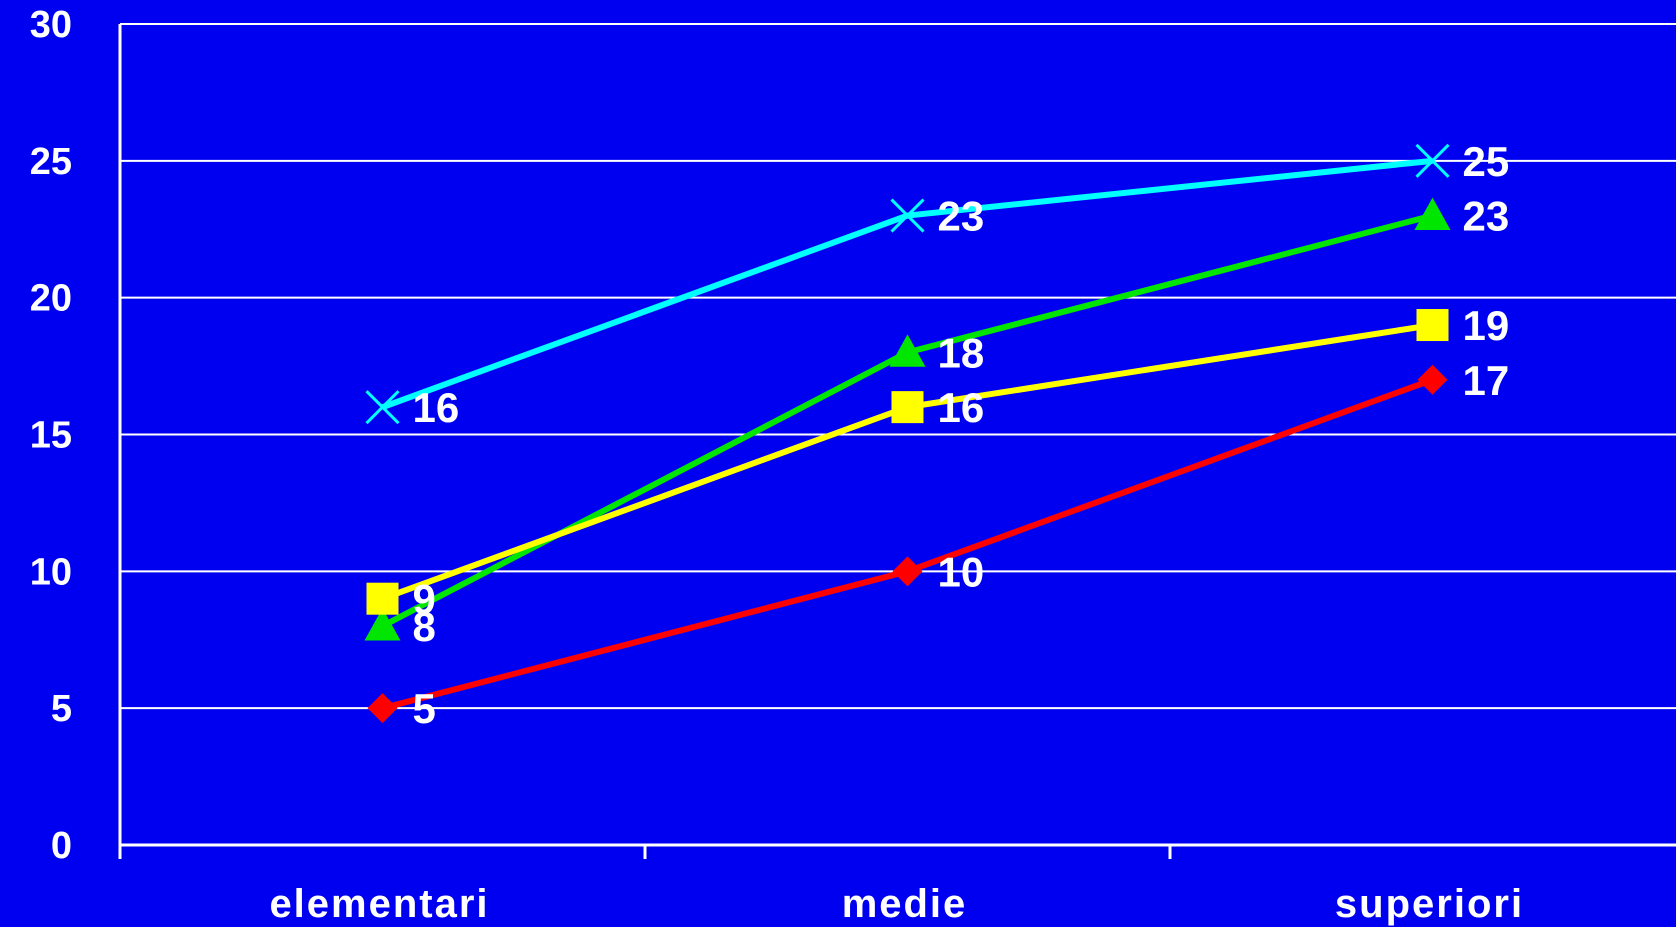 Image resolution: width=1676 pixels, height=927 pixels. Describe the element at coordinates (51, 299) in the screenshot. I see `y-tick-label: 20` at that location.